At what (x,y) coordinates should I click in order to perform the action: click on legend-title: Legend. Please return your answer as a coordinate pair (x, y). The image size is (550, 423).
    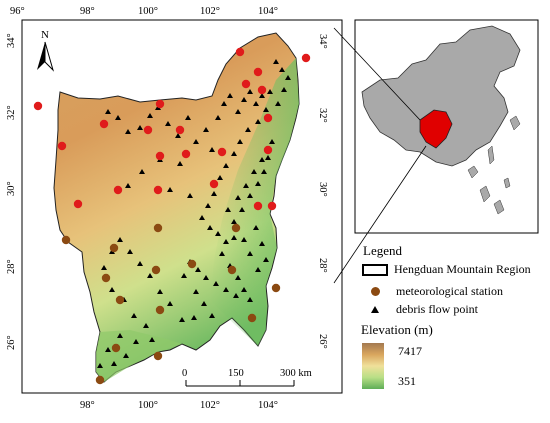
    Looking at the image, I should click on (382, 250).